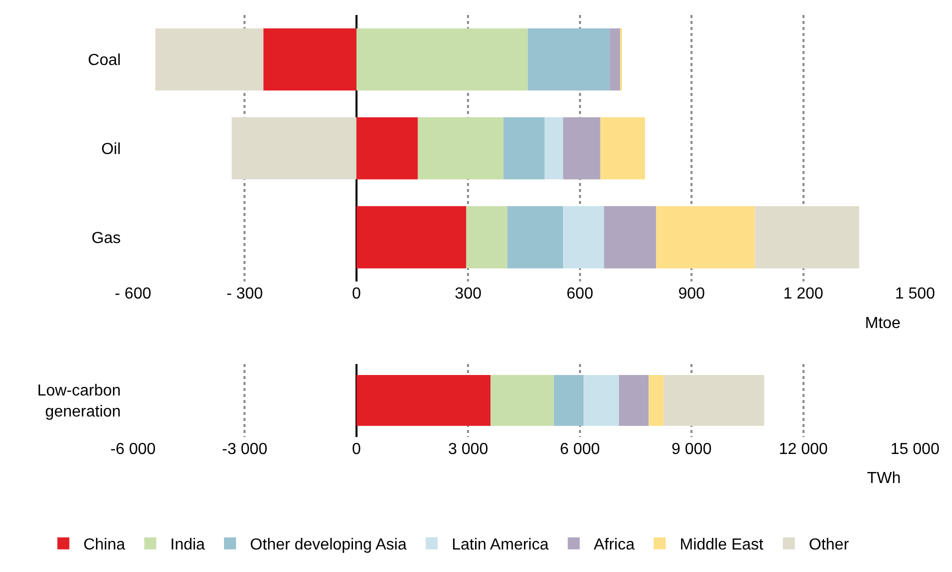 The image size is (952, 572). Describe the element at coordinates (245, 294) in the screenshot. I see `x-tick-label: - 300` at that location.